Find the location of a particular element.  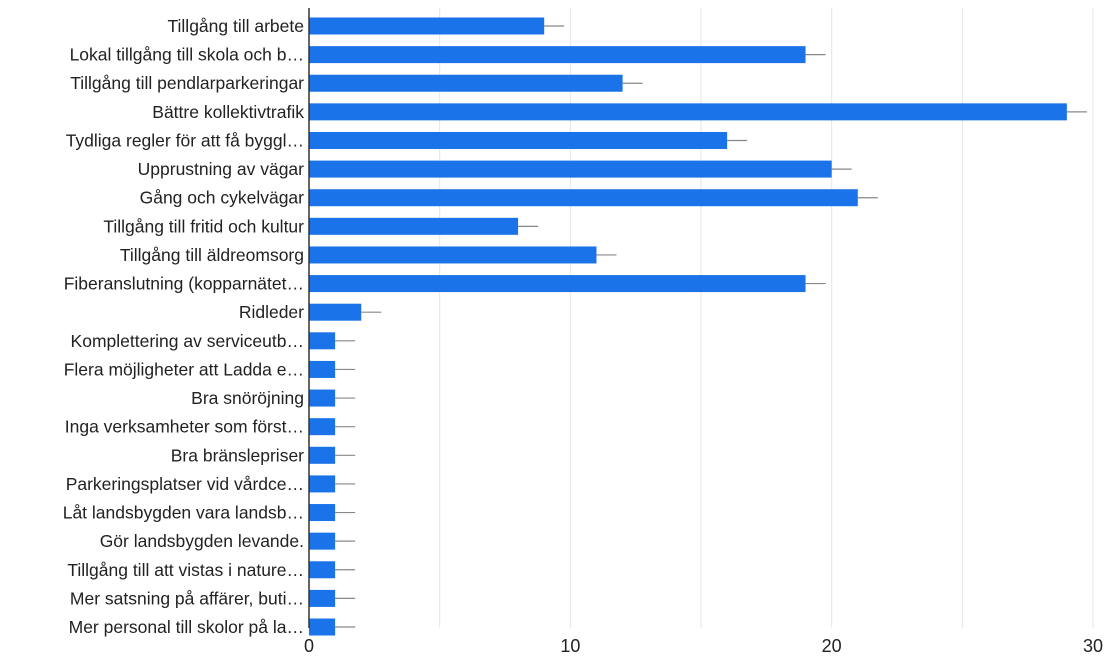

category-label: Bra snöröjning is located at coordinates (247, 398).